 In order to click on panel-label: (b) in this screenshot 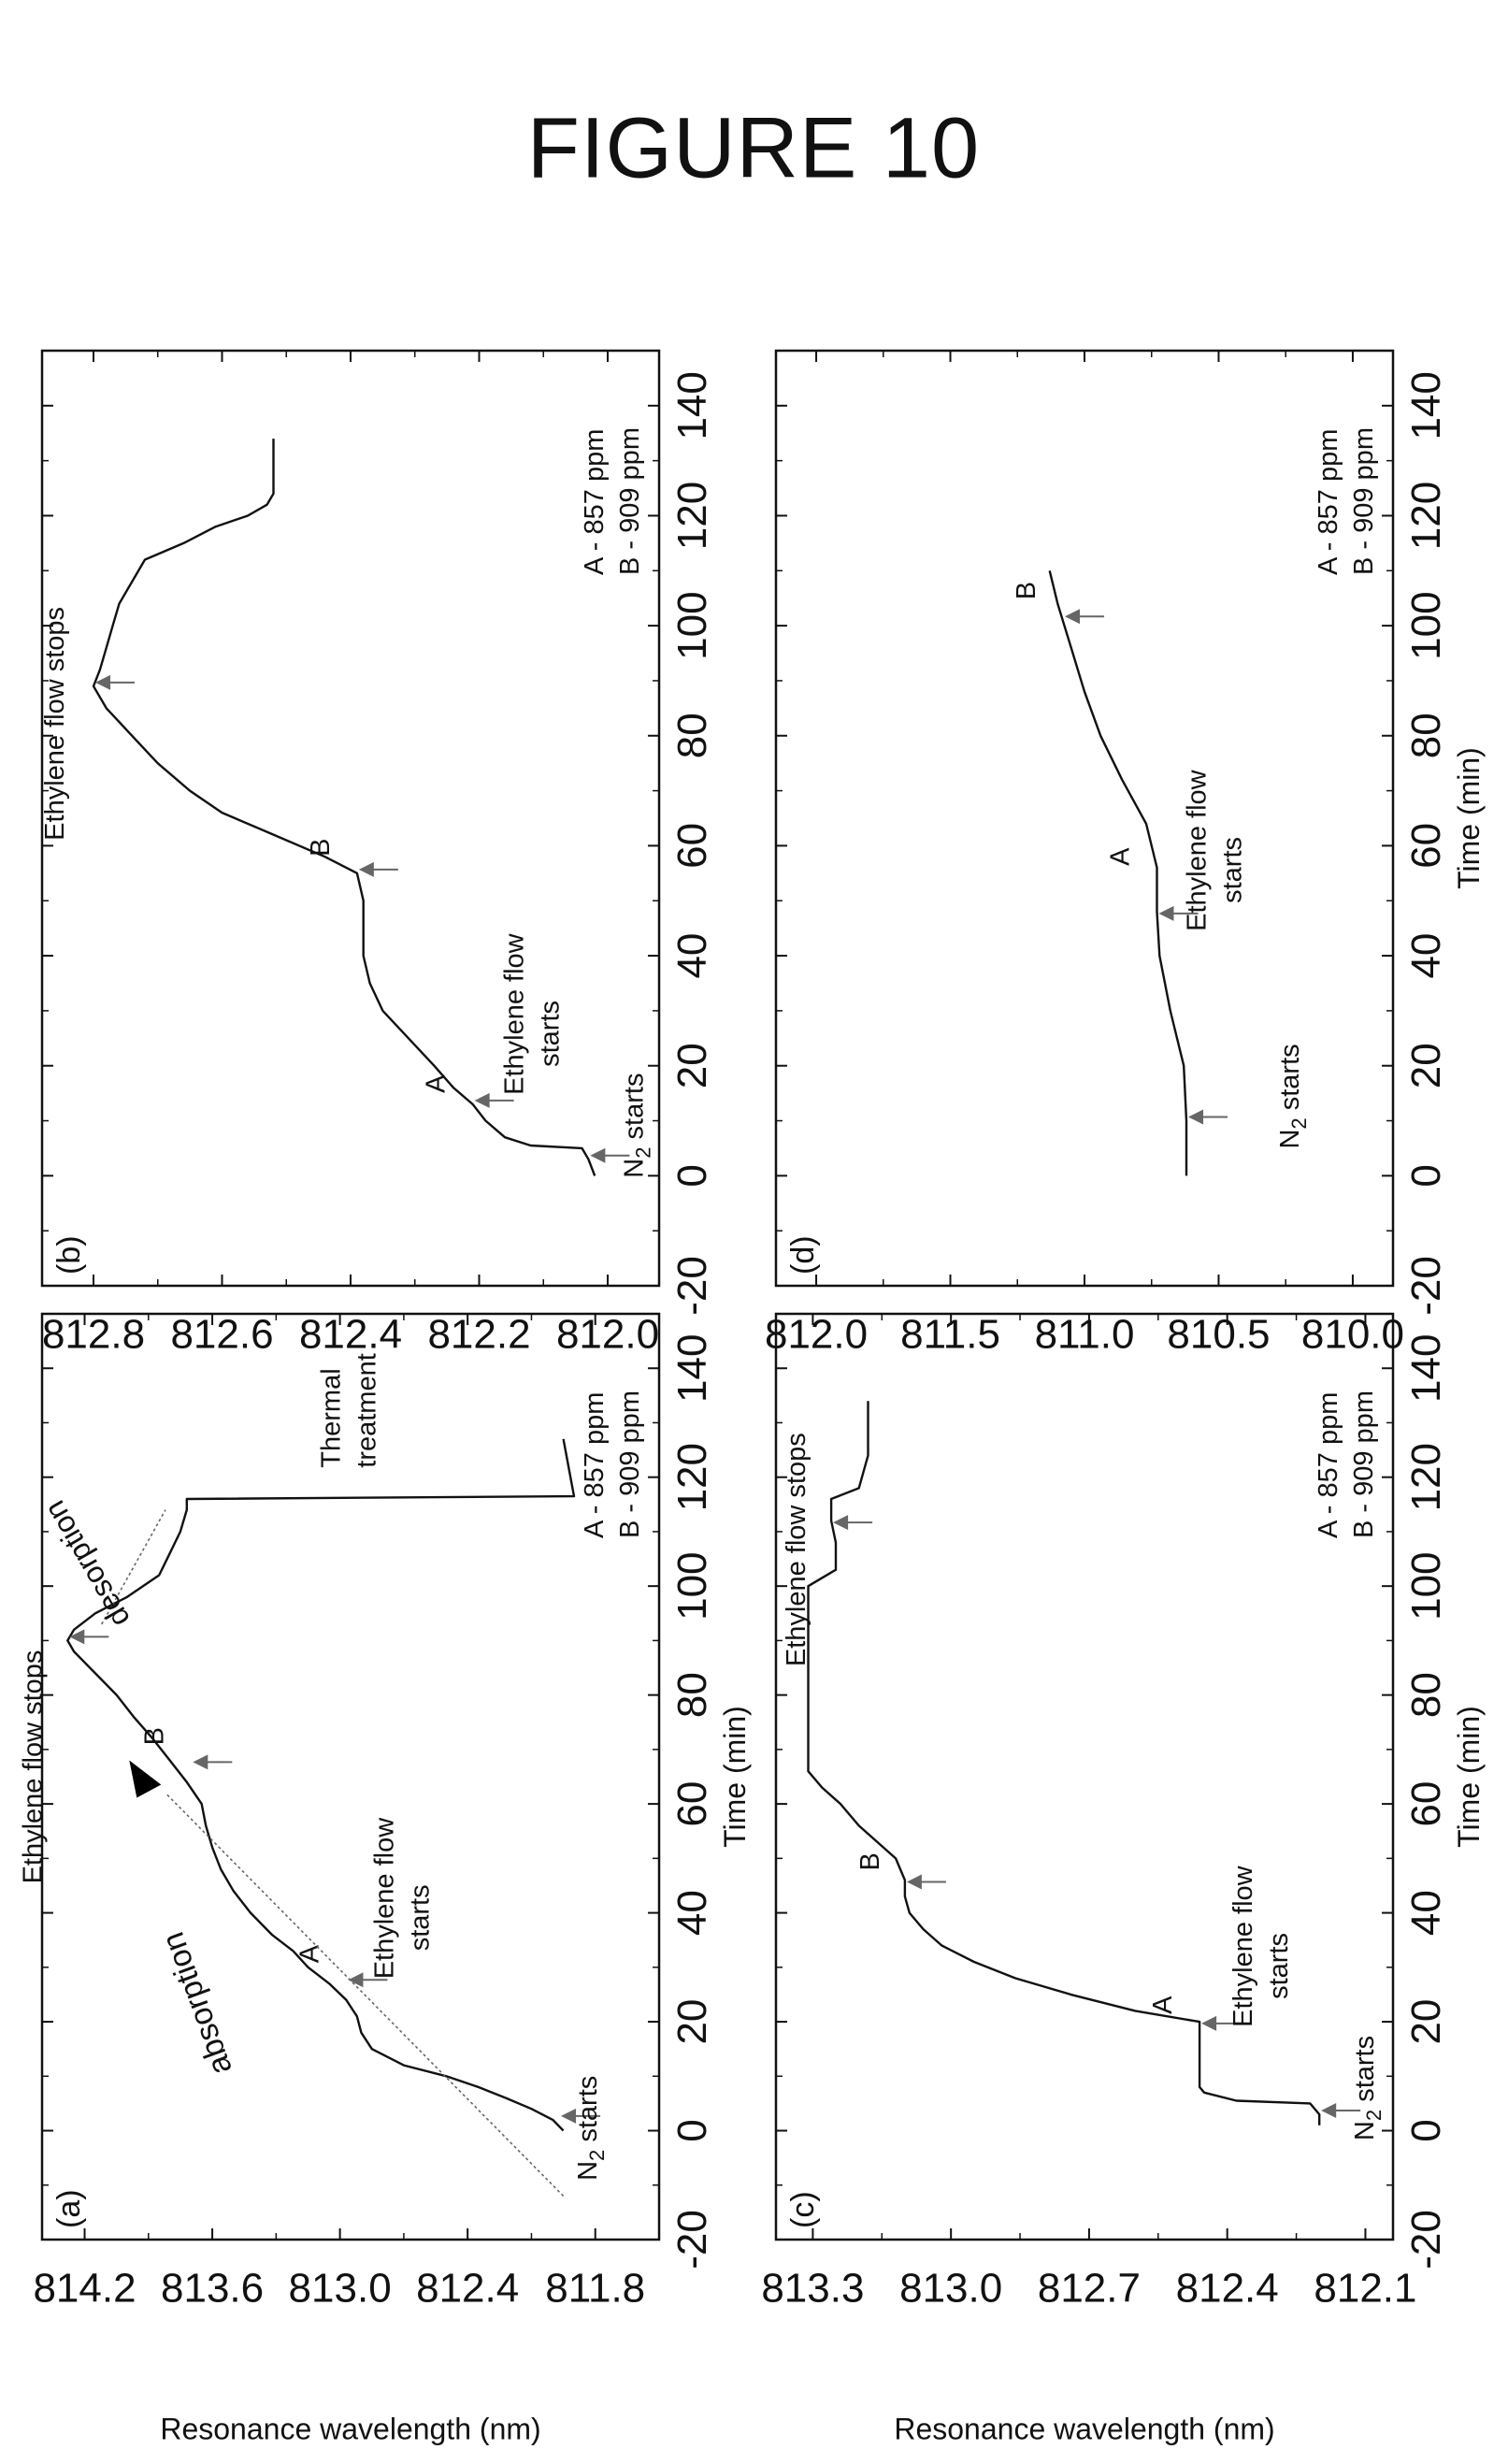, I will do `click(69, 1255)`.